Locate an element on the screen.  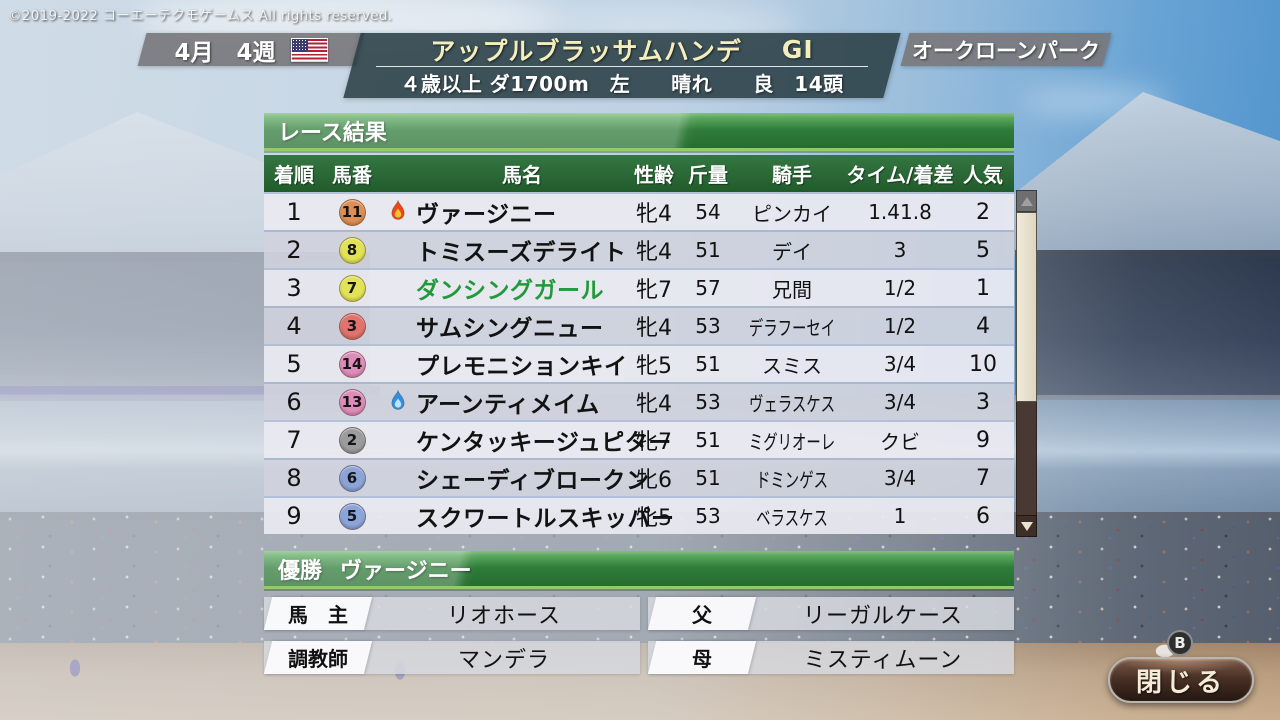
jockey-name: ミグリオーレ is located at coordinates (792, 441).